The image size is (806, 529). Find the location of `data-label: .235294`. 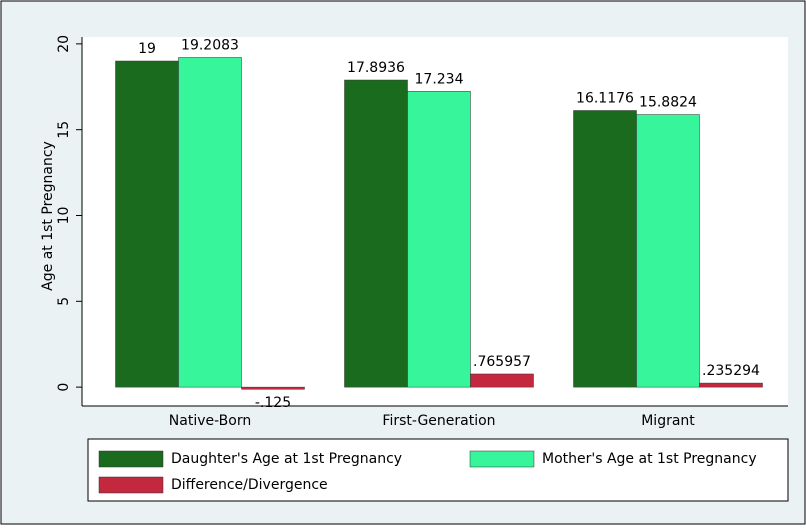

data-label: .235294 is located at coordinates (731, 371).